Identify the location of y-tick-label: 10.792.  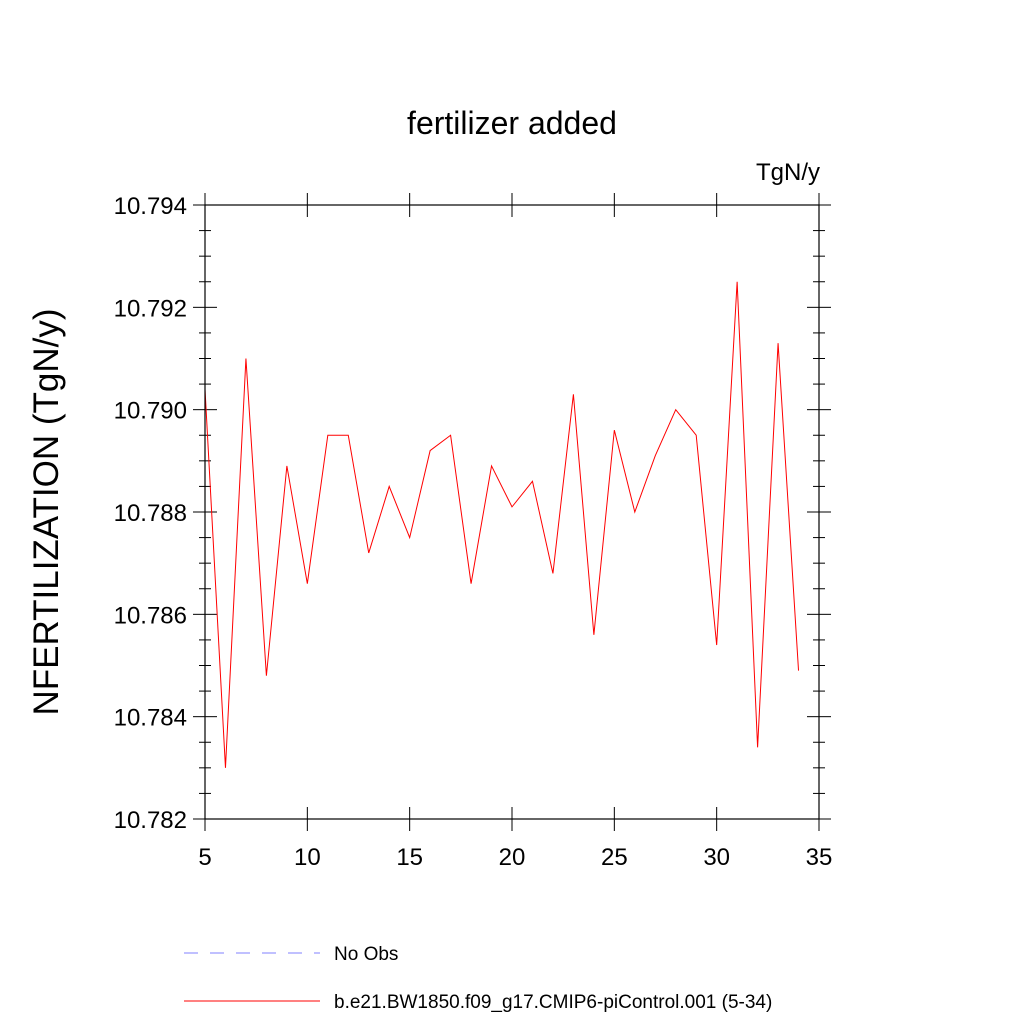
(150, 308).